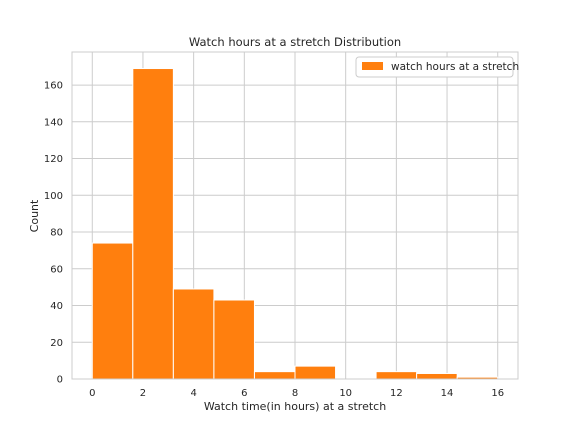  I want to click on x-tick-label: 10, so click(345, 393).